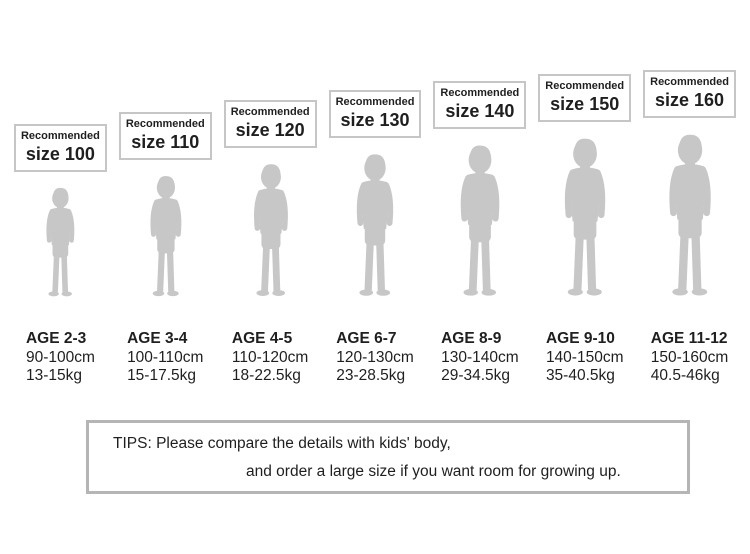 The height and width of the screenshot is (554, 750). I want to click on height-range-label: 100-110cm, so click(165, 357).